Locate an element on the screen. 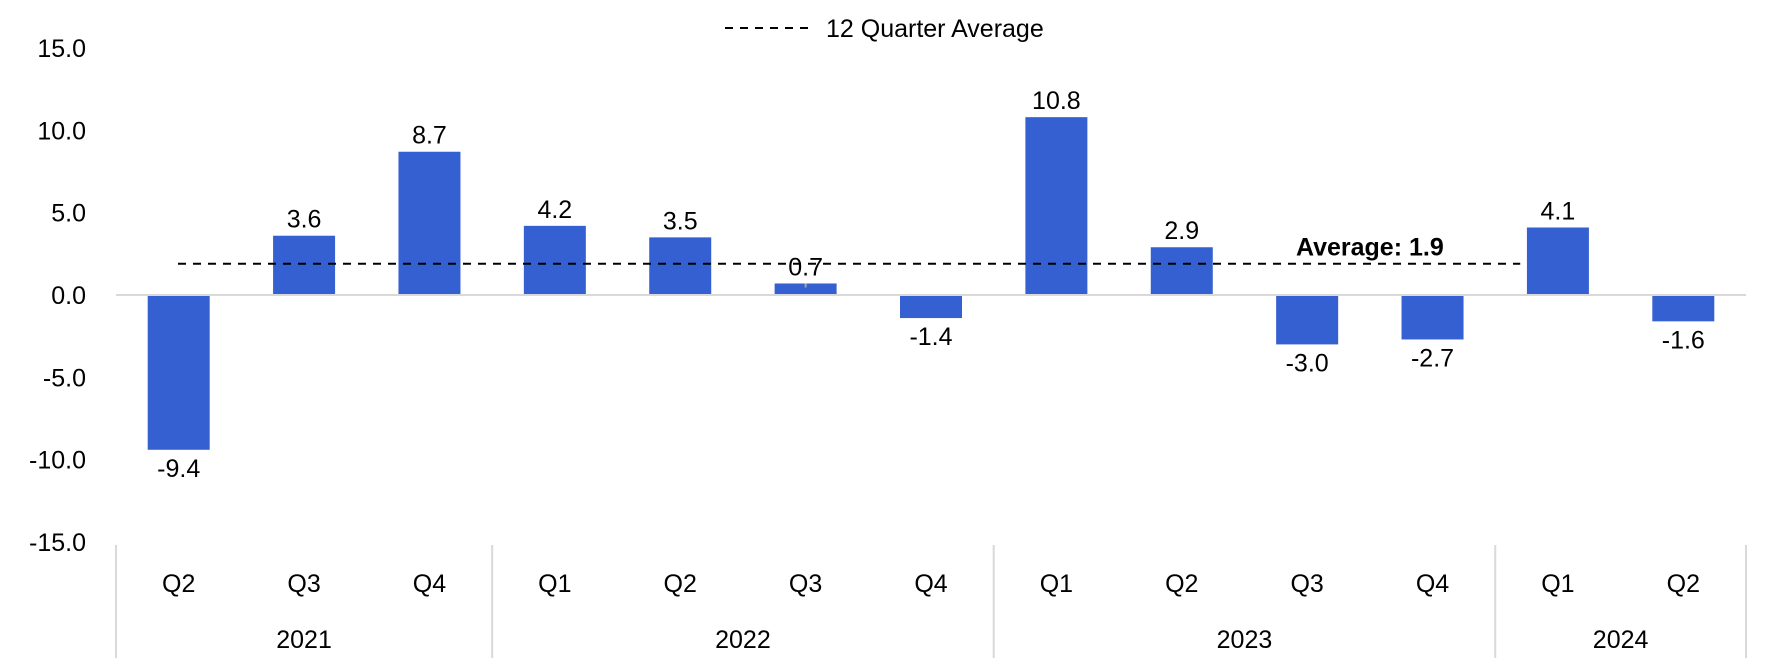  data-label: 8.7 is located at coordinates (429, 136).